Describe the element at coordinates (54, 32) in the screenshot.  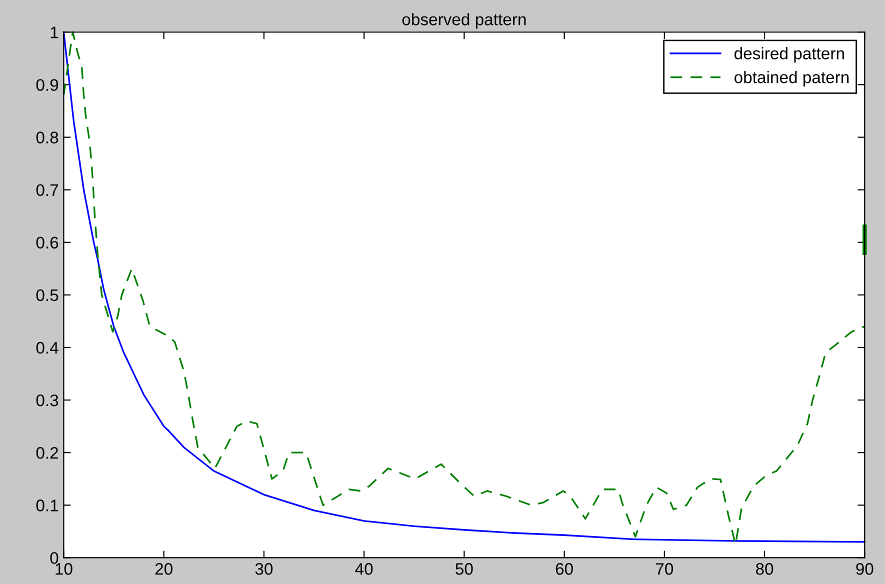
I see `y-tick-label: 1` at that location.